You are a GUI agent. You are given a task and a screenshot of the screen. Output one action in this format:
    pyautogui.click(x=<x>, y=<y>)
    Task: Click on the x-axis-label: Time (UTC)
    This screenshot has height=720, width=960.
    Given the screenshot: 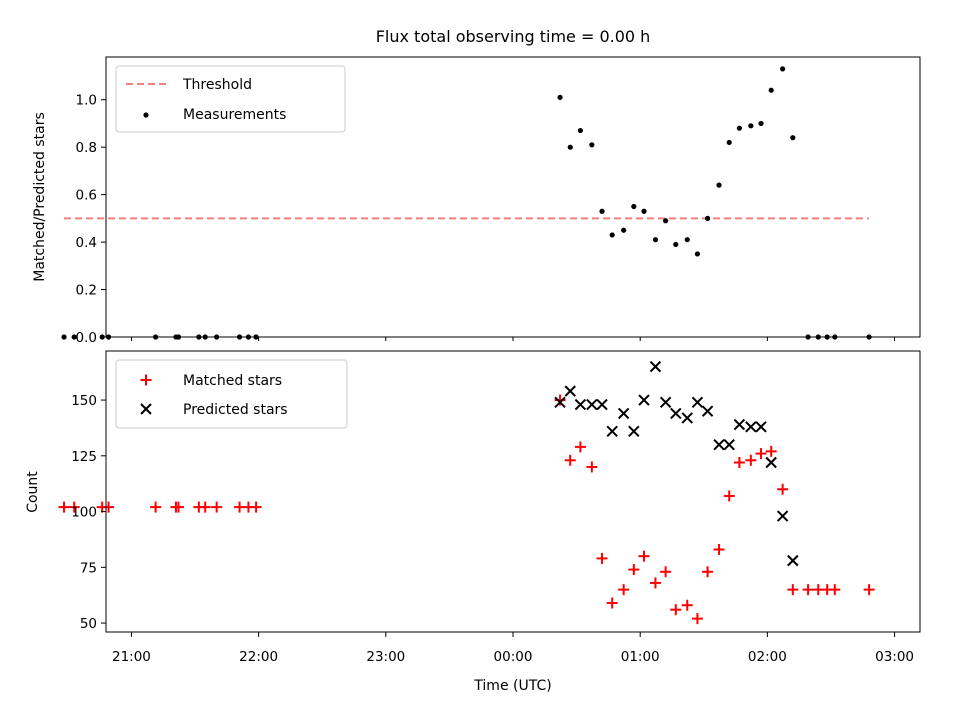 What is the action you would take?
    pyautogui.click(x=512, y=686)
    